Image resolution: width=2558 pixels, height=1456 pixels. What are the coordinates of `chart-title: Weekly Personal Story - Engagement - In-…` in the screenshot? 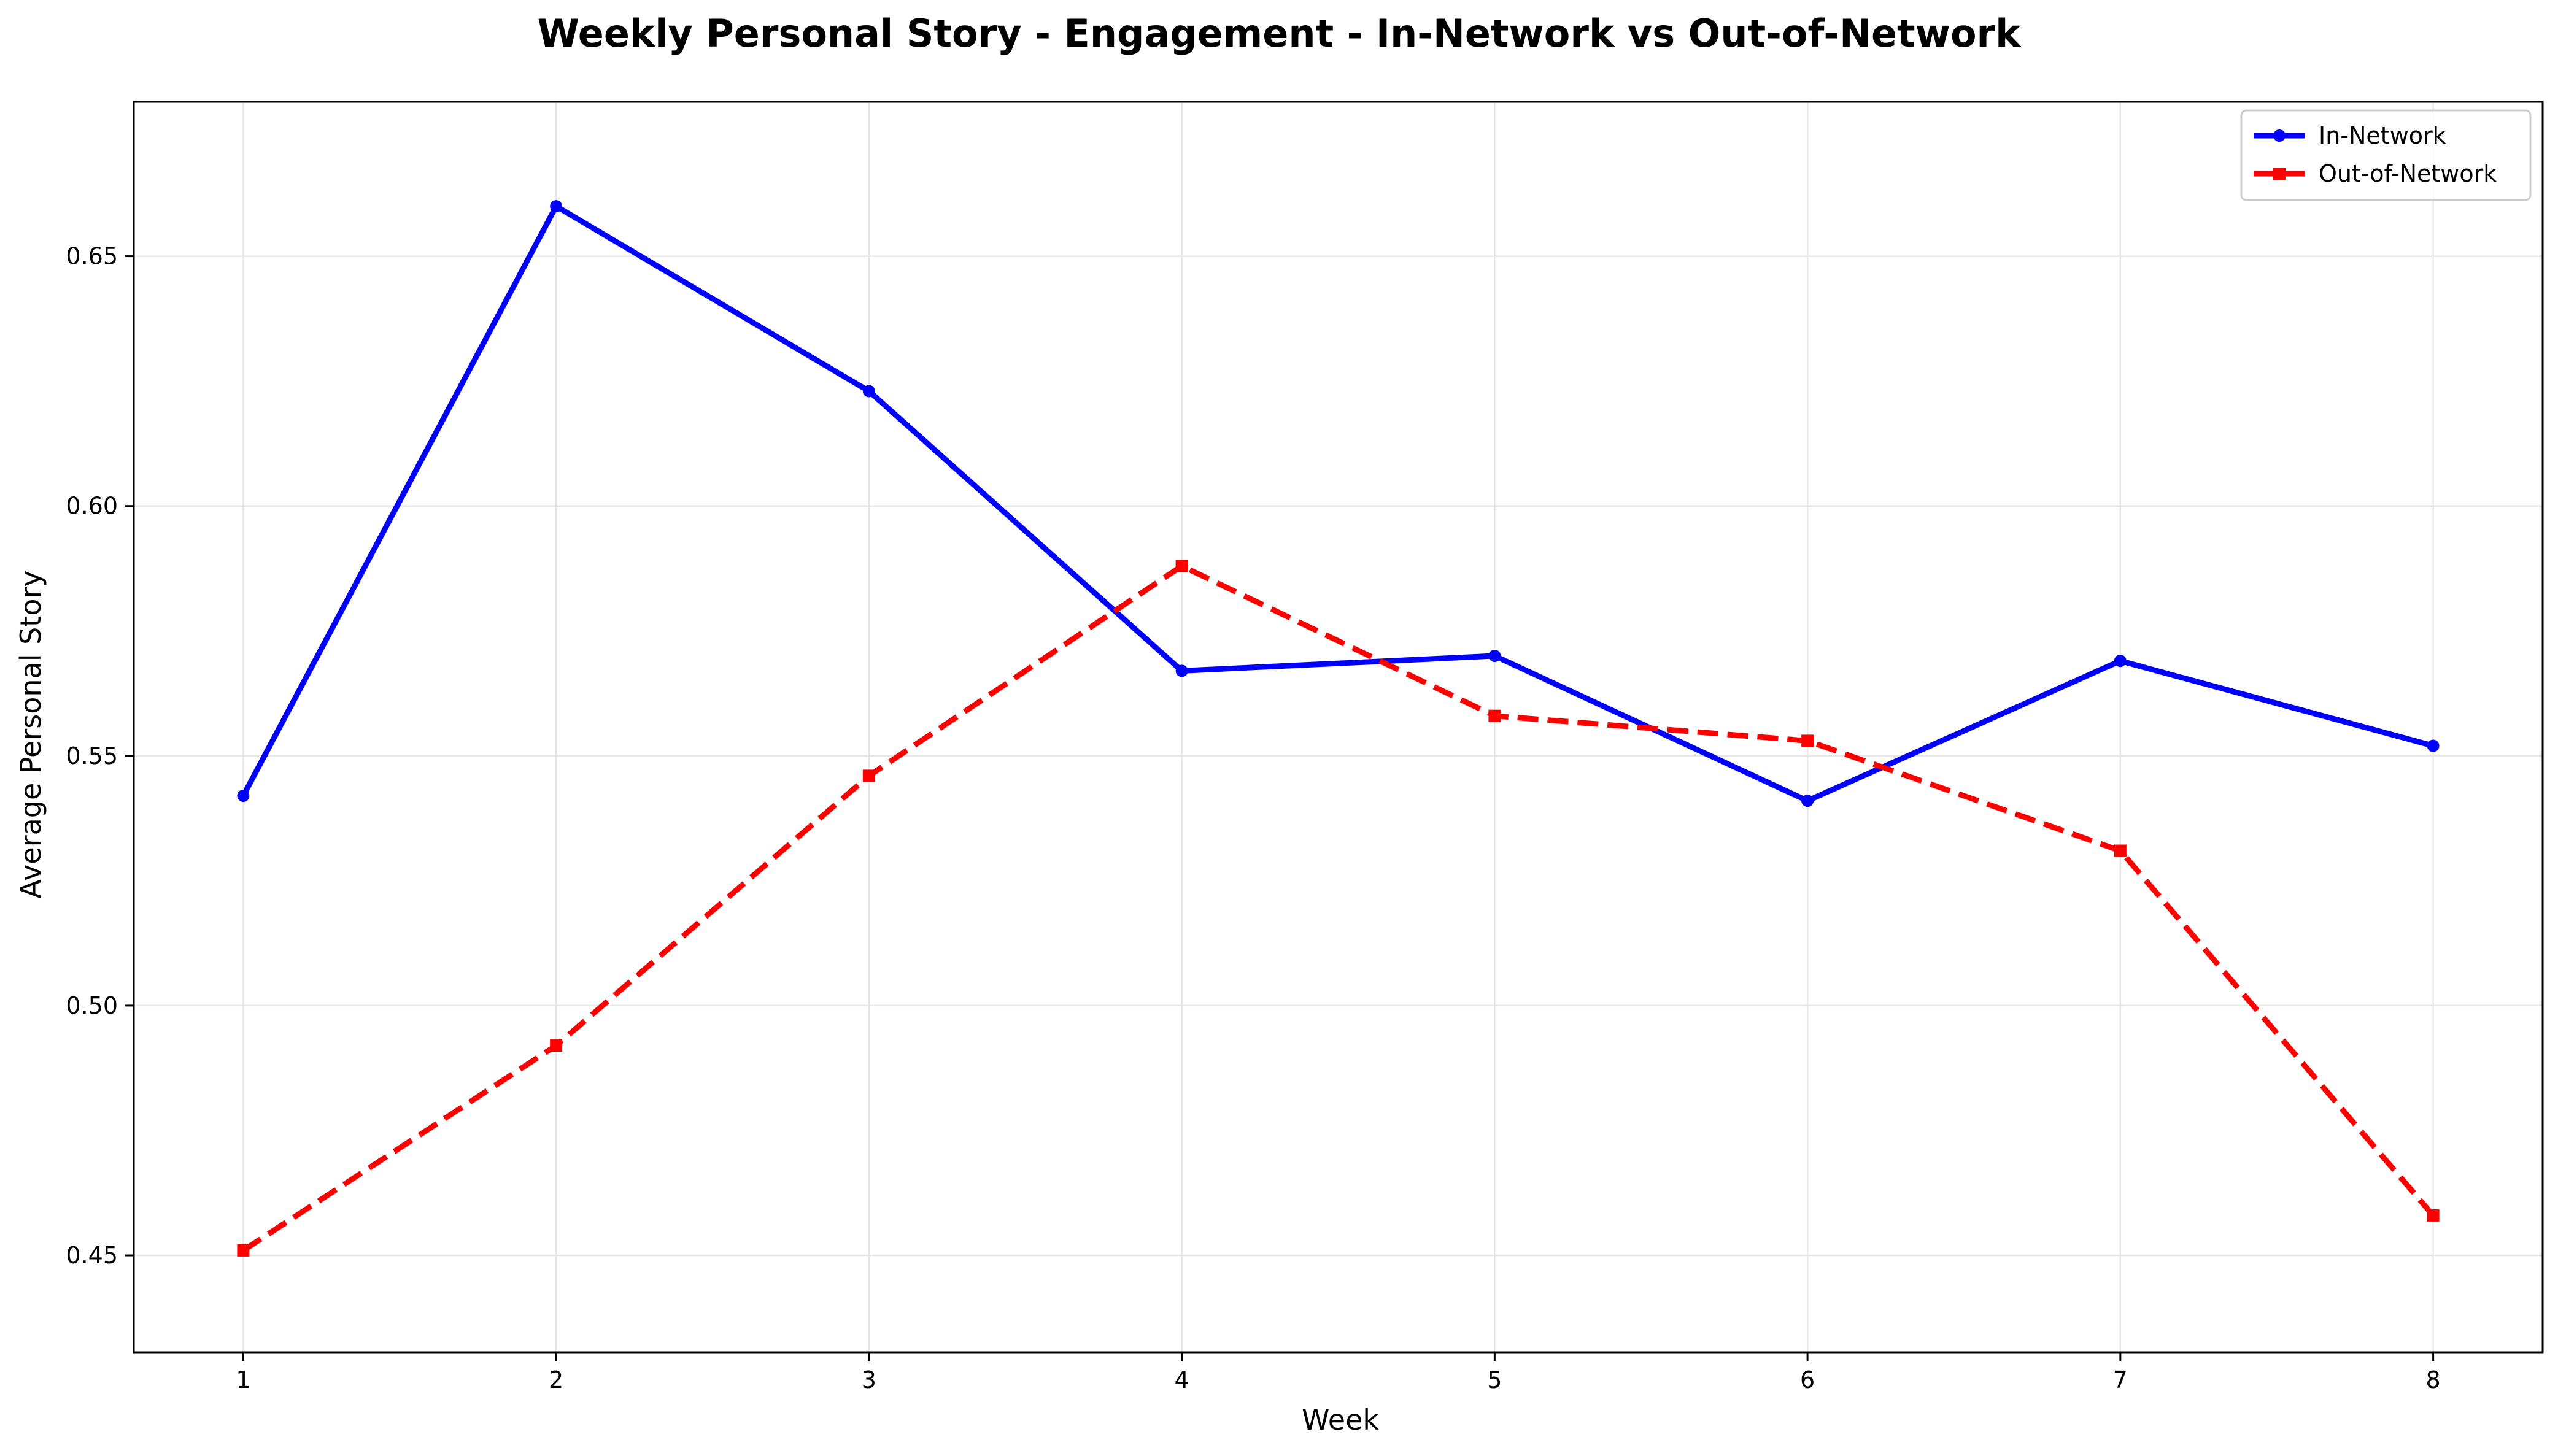 It's located at (1280, 33).